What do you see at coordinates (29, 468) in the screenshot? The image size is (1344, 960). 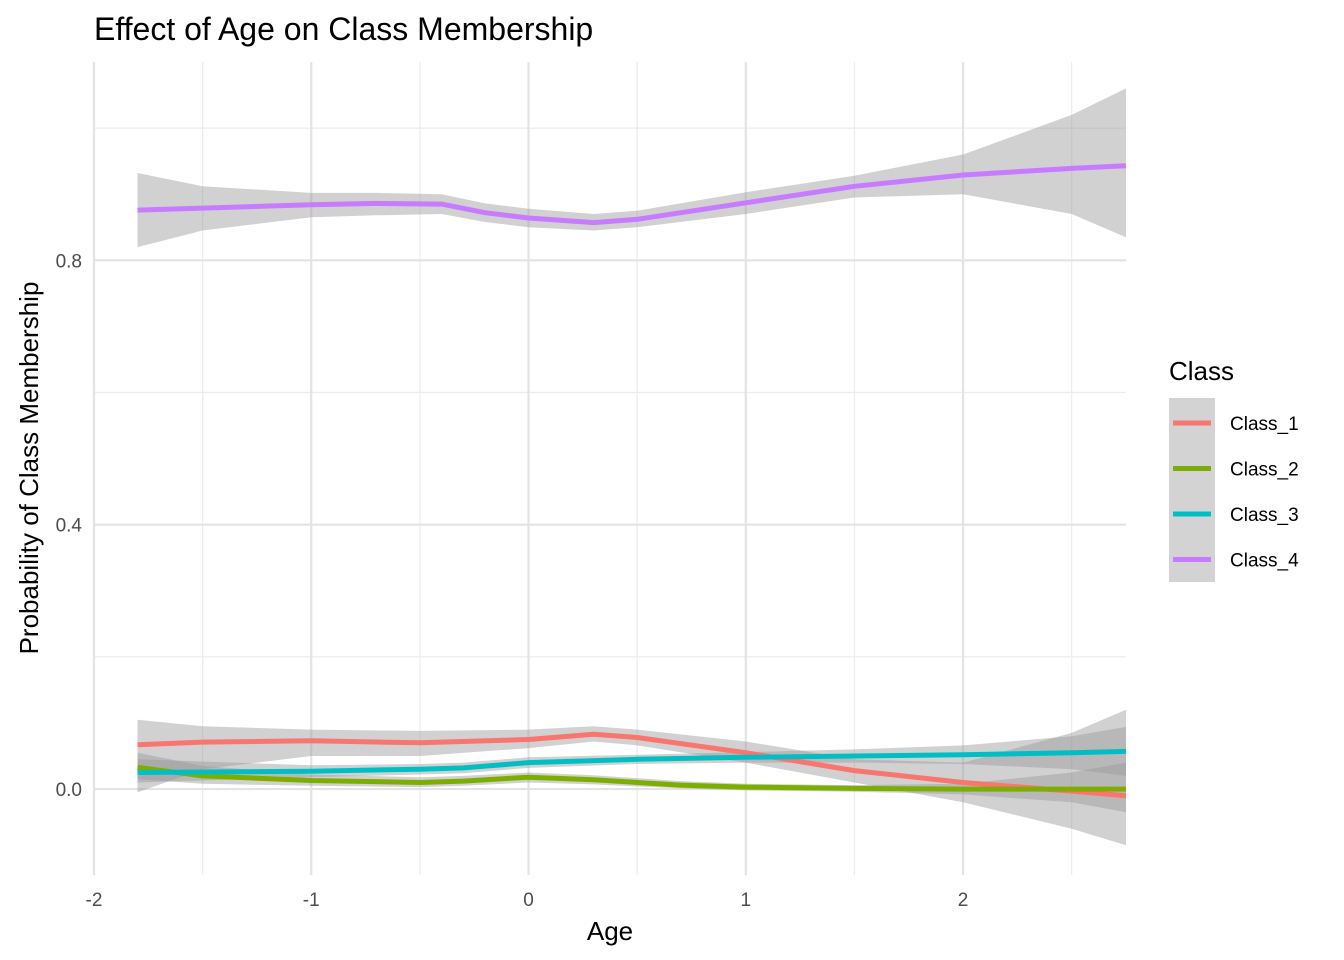 I see `y-axis-title: Probability of Class Membership` at bounding box center [29, 468].